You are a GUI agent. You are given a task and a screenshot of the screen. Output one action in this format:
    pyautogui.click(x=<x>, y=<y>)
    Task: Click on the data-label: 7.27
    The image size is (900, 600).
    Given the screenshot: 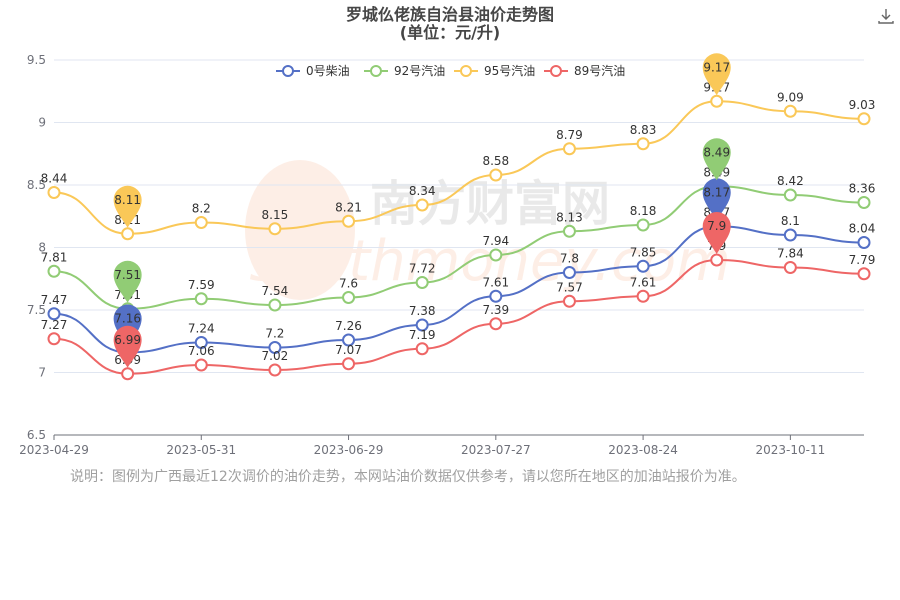 What is the action you would take?
    pyautogui.click(x=54, y=325)
    